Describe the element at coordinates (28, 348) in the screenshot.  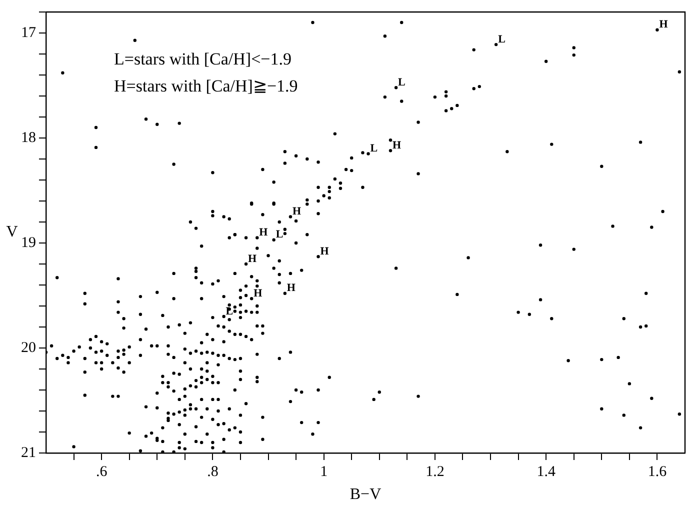
I see `y-tick-label: 20` at that location.